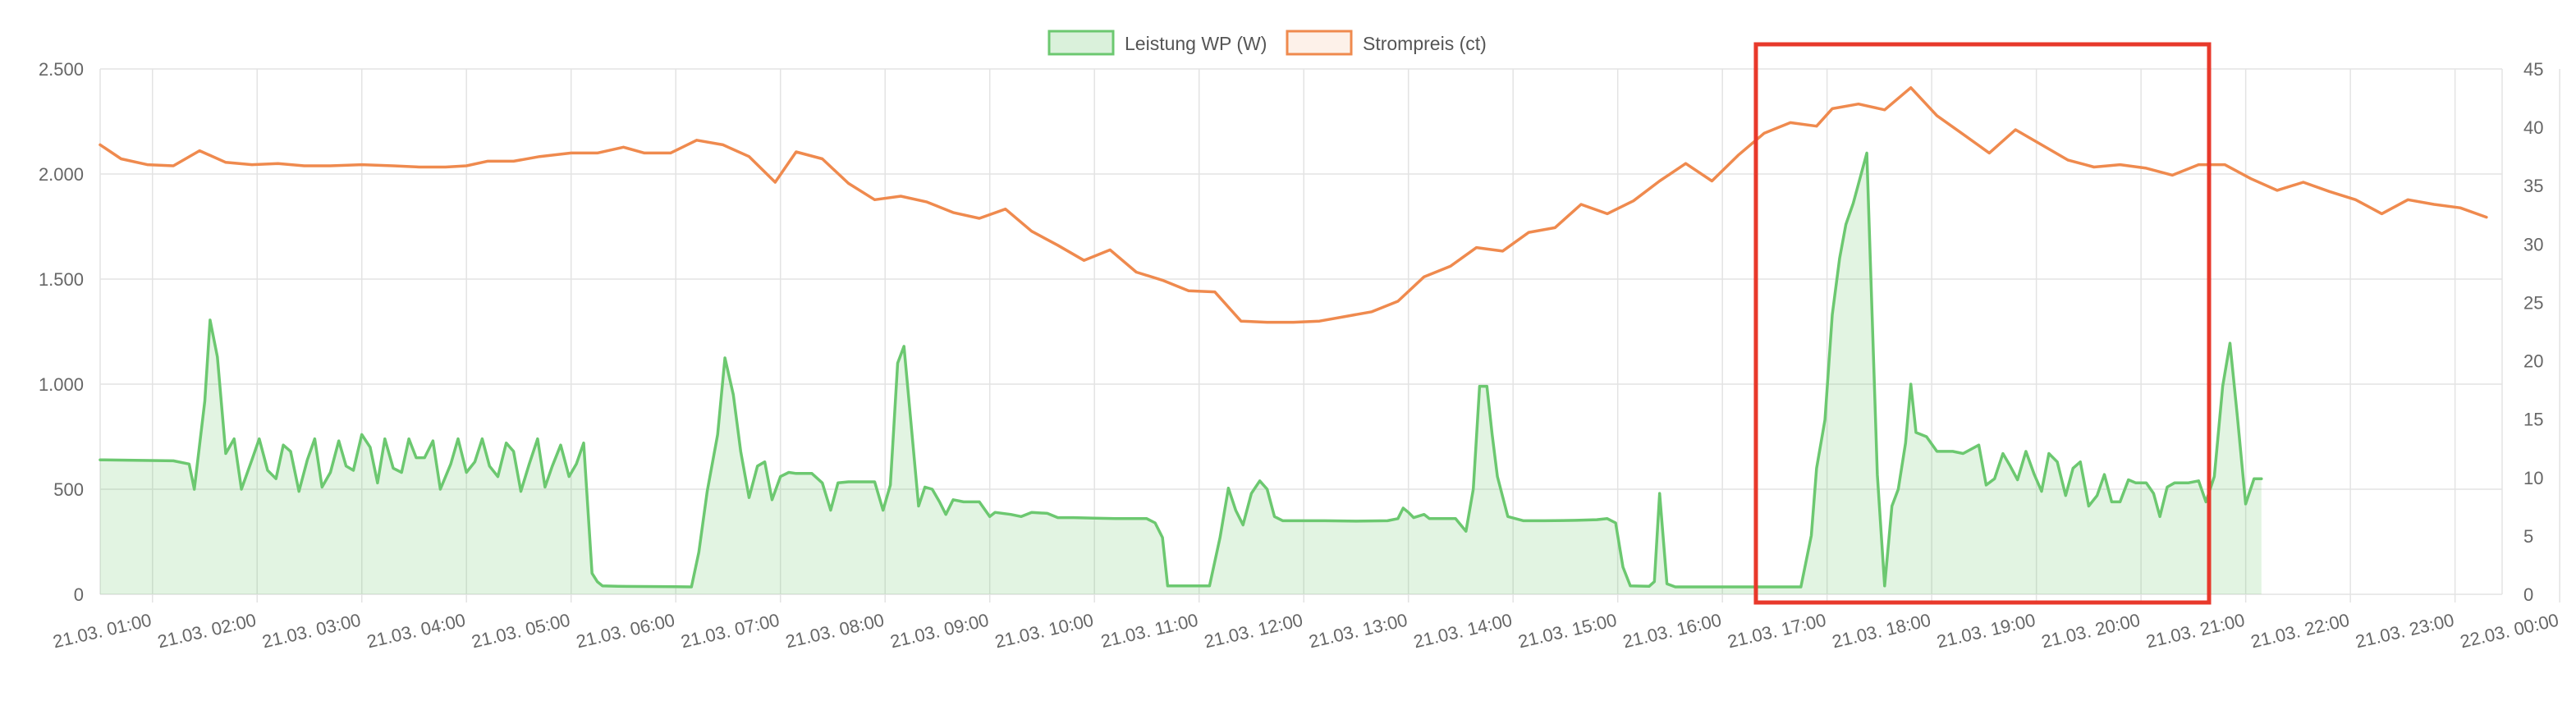  I want to click on y-right-tick-label: 20, so click(2533, 362).